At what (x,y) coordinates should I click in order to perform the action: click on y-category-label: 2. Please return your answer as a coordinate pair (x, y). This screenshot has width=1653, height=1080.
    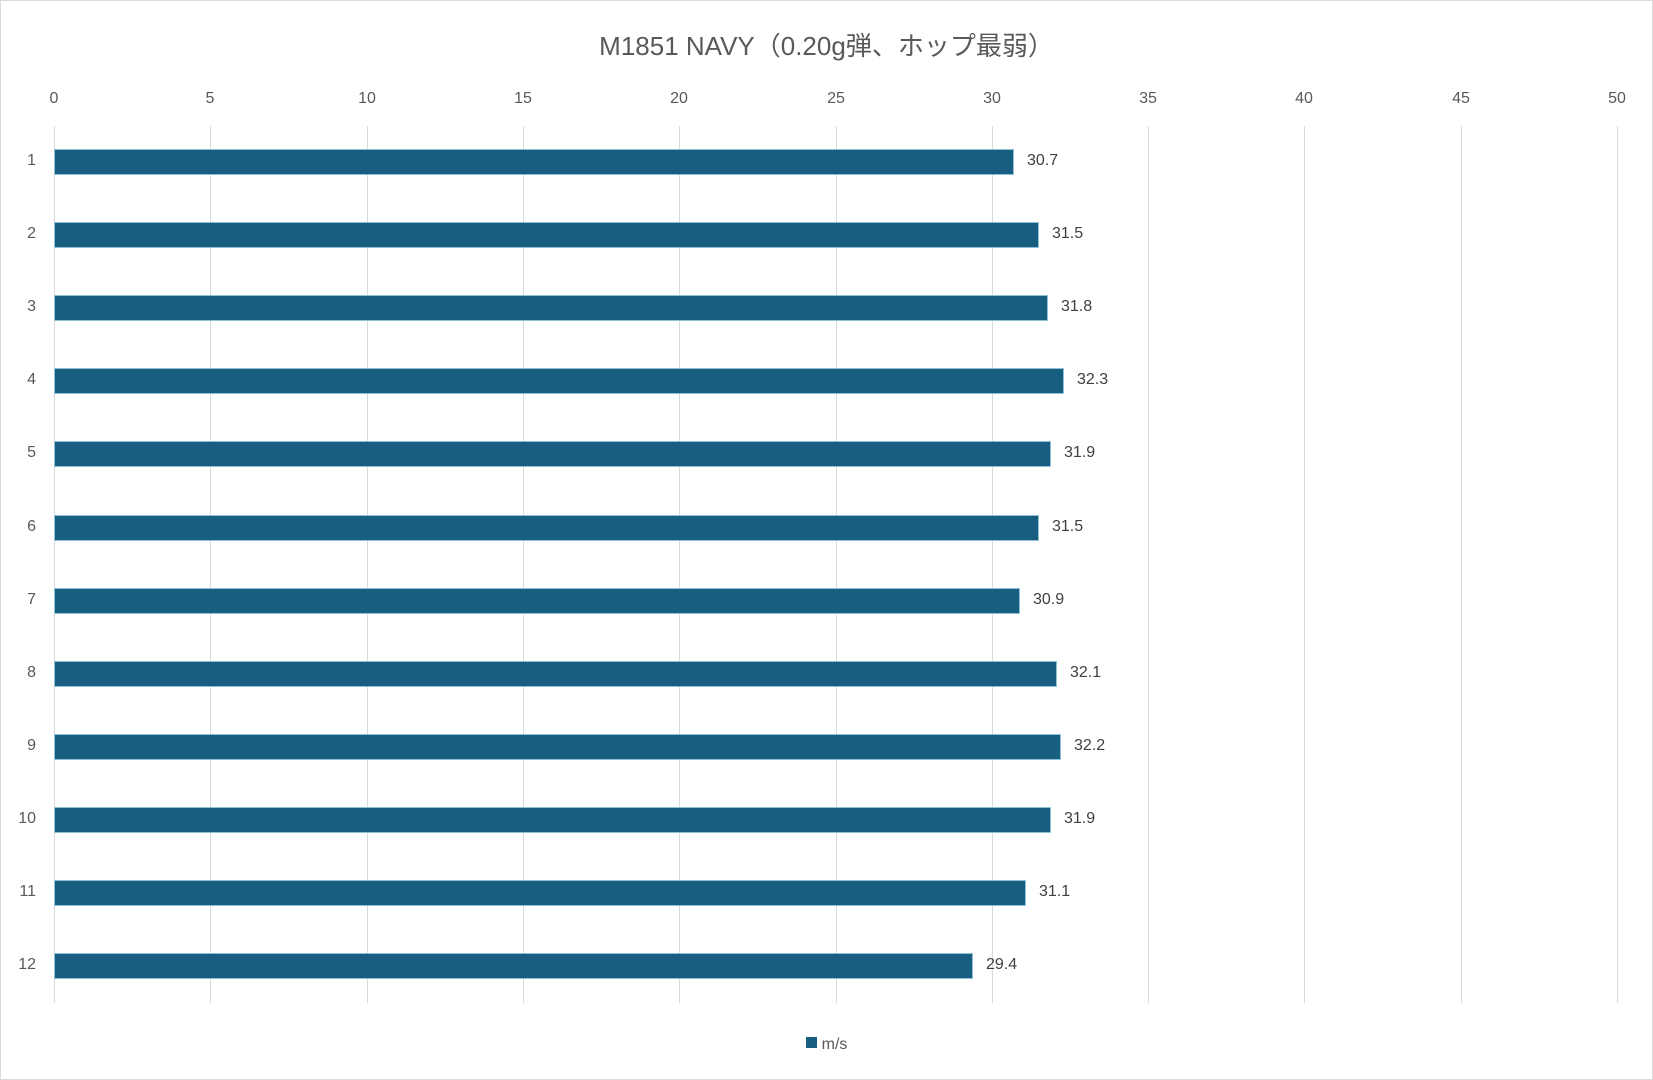
    Looking at the image, I should click on (31, 233).